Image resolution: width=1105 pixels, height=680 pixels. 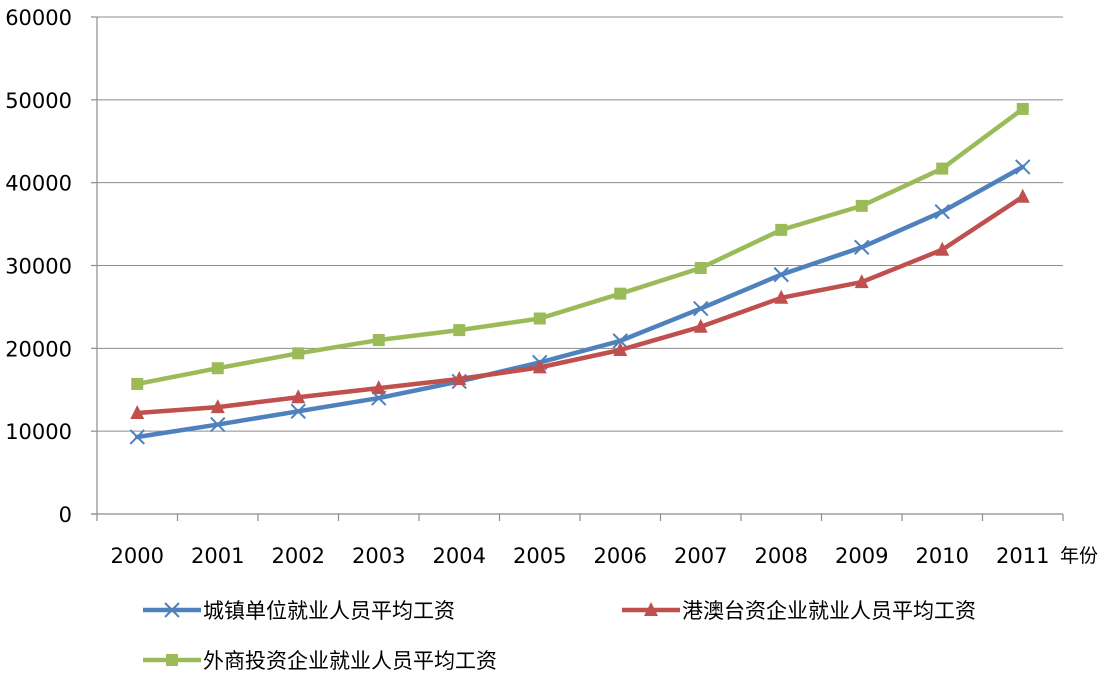 What do you see at coordinates (38, 18) in the screenshot?
I see `y-tick-label: 60000` at bounding box center [38, 18].